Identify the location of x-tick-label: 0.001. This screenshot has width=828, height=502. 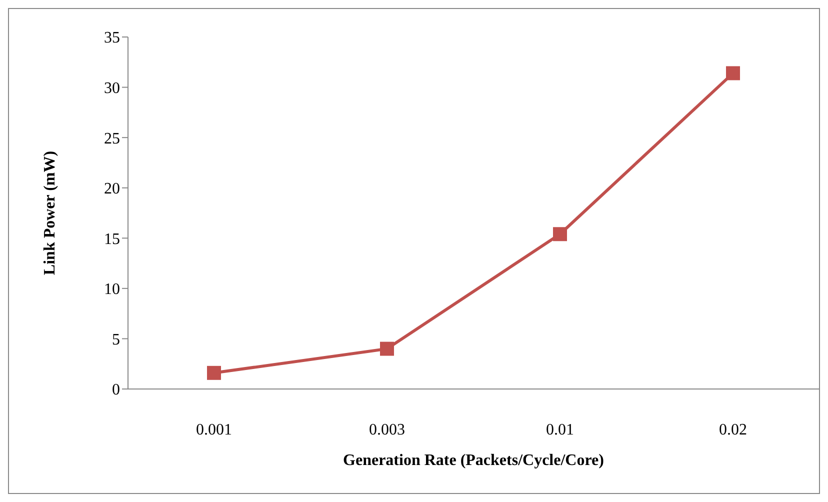
(214, 429).